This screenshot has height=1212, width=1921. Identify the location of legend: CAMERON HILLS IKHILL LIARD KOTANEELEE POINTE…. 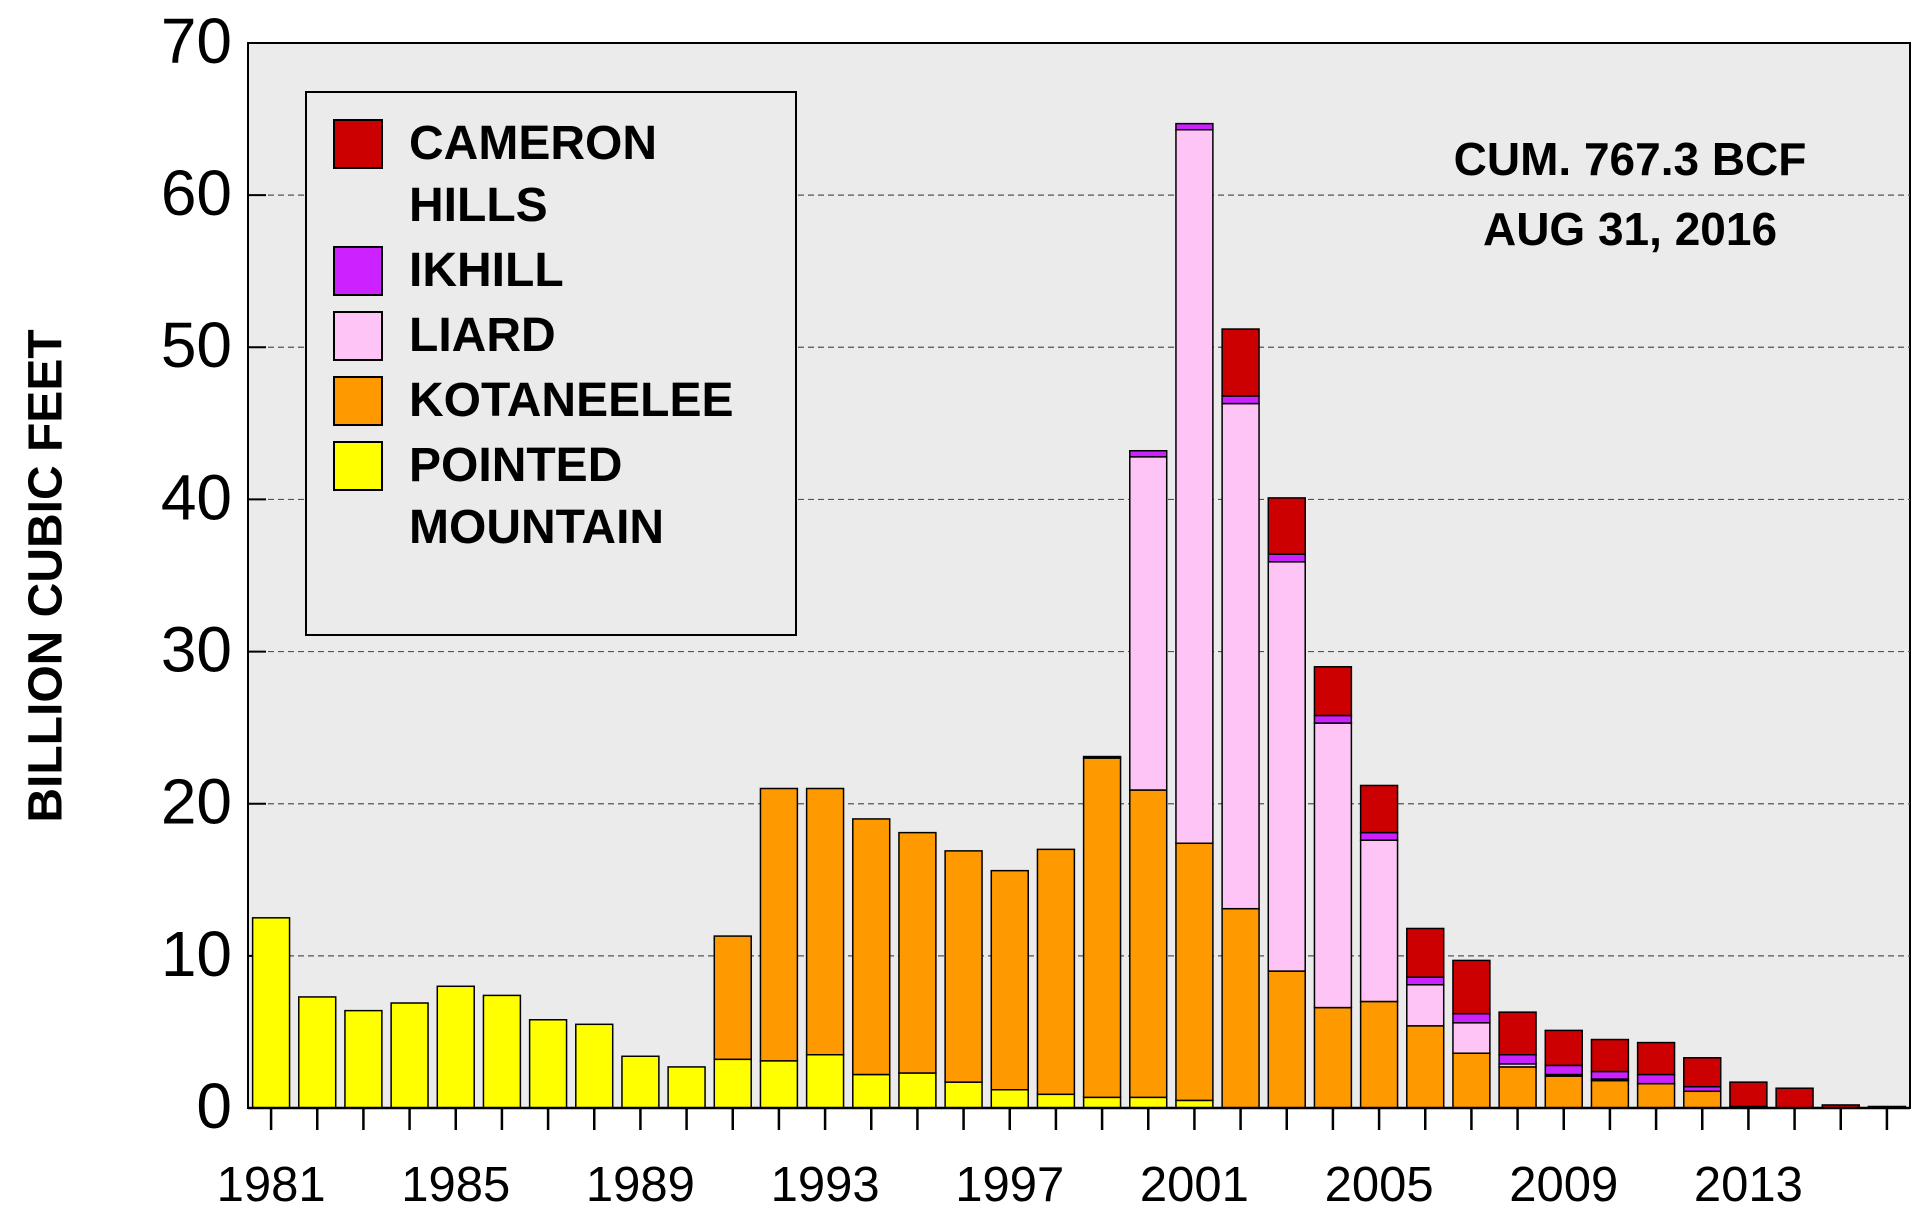
(551, 363).